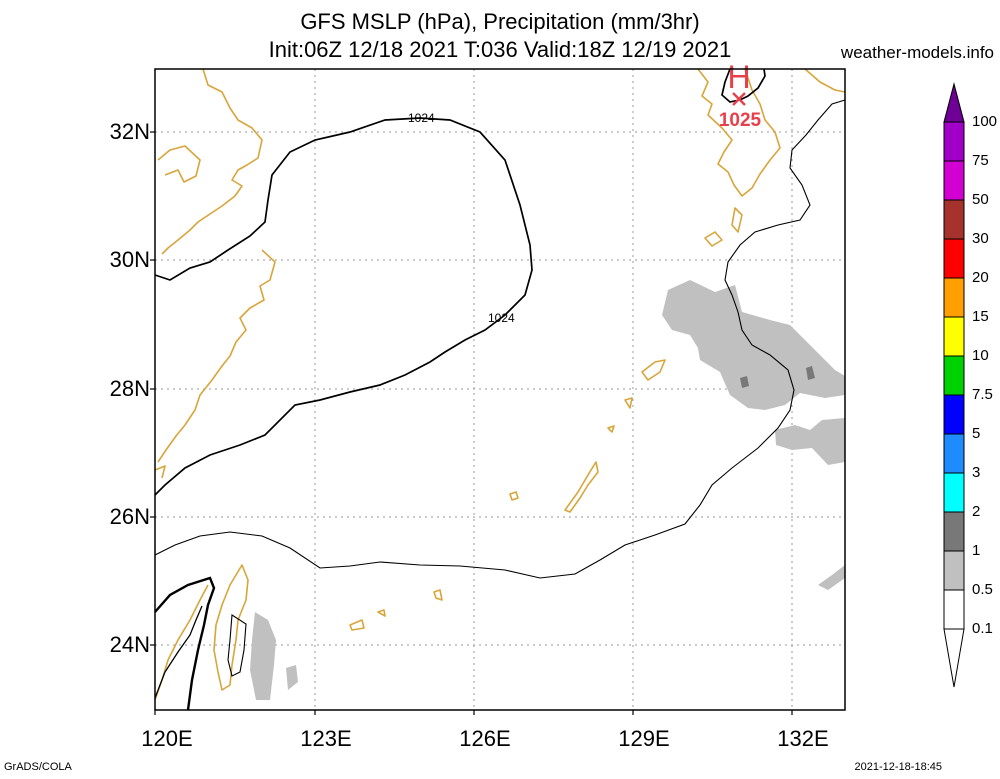 This screenshot has width=1000, height=779. What do you see at coordinates (739, 132) in the screenshot?
I see `coast-kyushu` at bounding box center [739, 132].